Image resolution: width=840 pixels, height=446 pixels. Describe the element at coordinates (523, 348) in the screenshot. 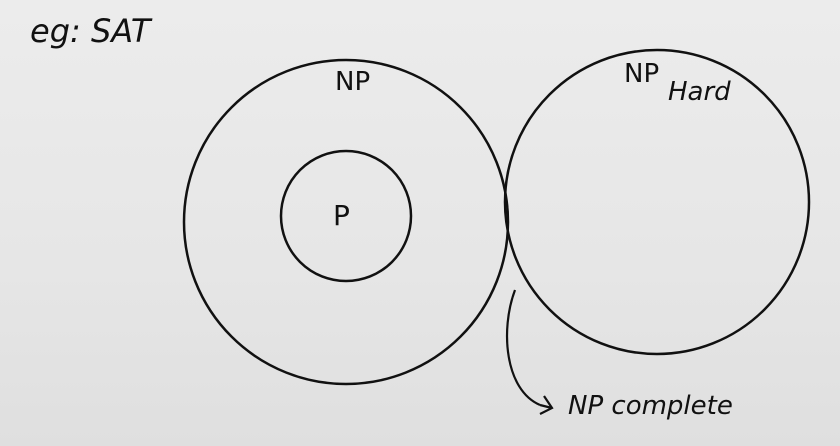

I see `np-complete-arrow` at that location.